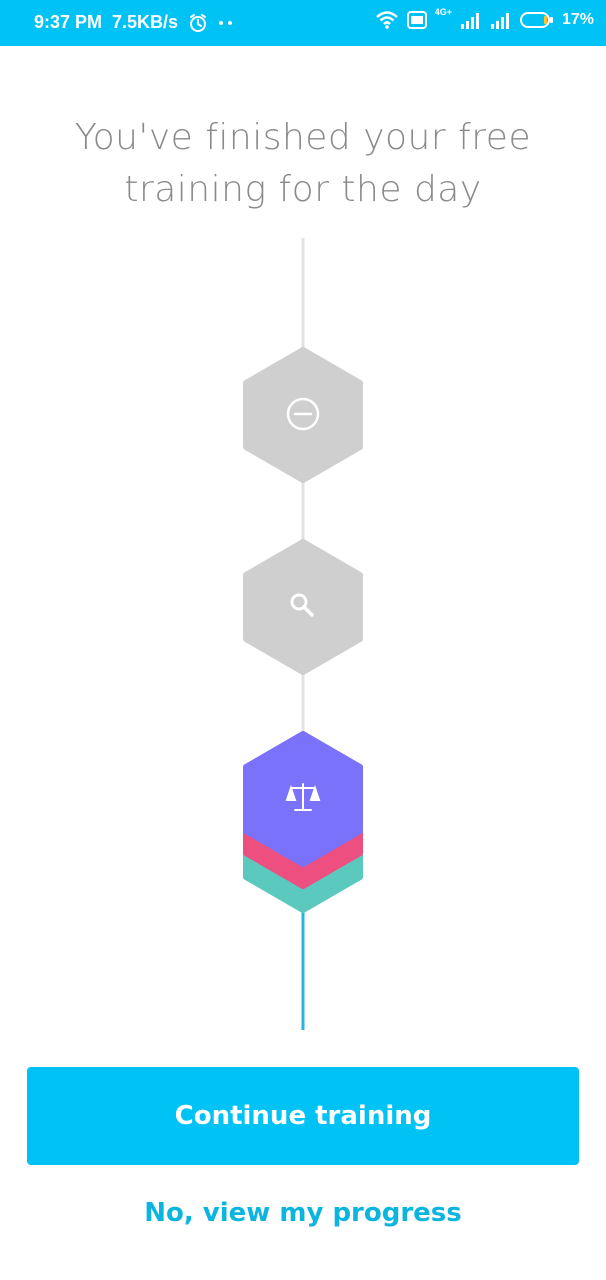  What do you see at coordinates (471, 20) in the screenshot?
I see `signal-icon` at bounding box center [471, 20].